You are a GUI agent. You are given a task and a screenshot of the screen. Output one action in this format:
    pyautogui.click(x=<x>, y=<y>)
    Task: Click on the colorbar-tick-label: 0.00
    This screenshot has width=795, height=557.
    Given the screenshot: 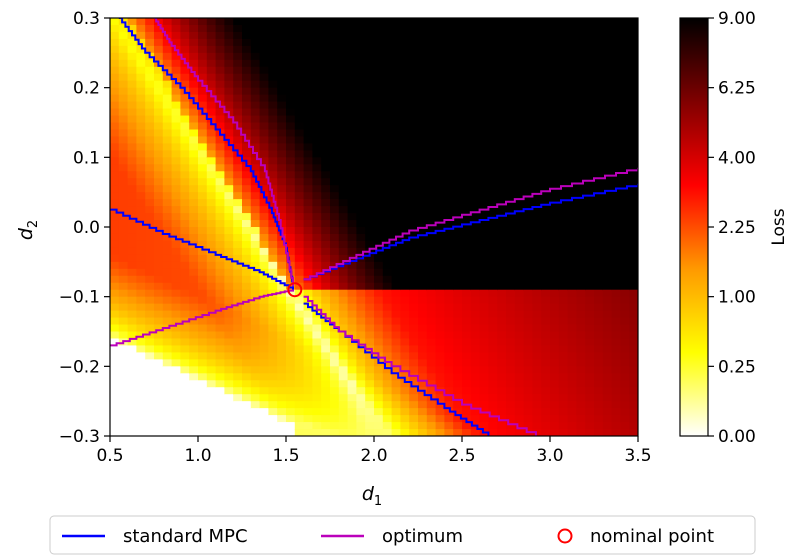 What is the action you would take?
    pyautogui.click(x=737, y=437)
    